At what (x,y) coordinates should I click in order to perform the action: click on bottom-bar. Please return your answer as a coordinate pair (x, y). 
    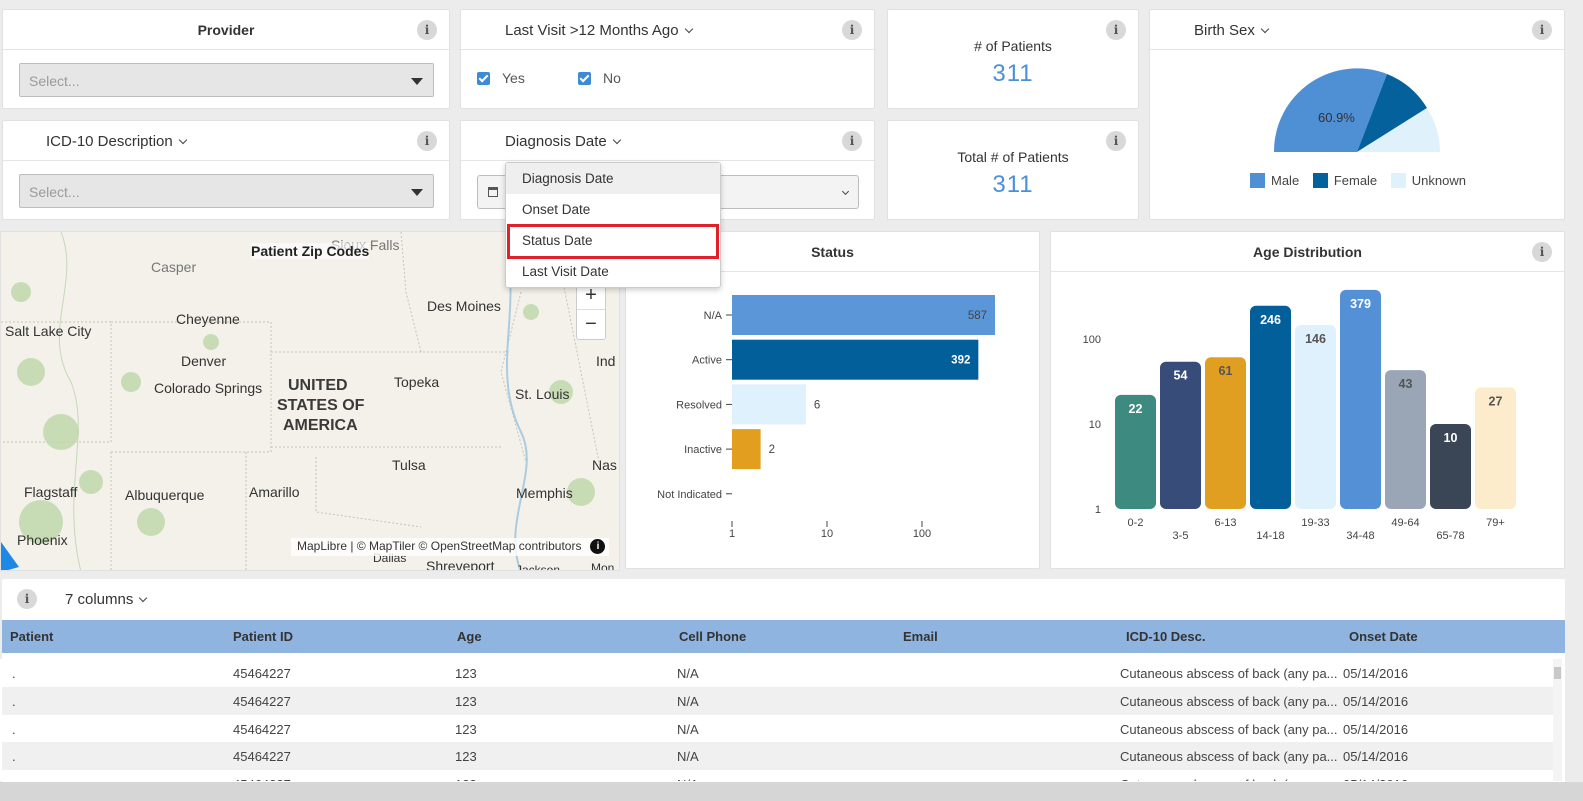
    Looking at the image, I should click on (791, 791).